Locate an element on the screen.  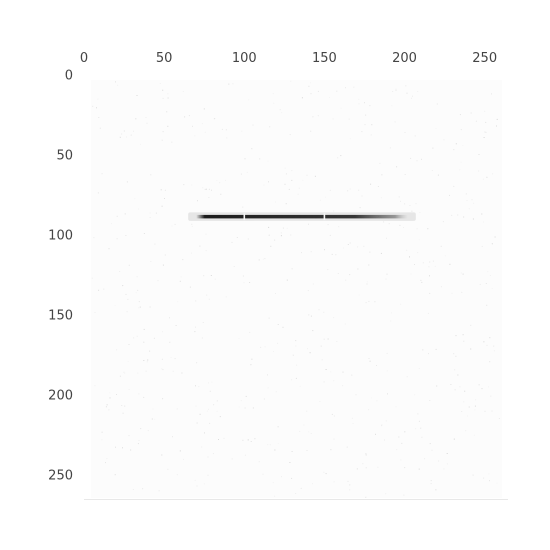
y-tick-label: 200 is located at coordinates (60, 396).